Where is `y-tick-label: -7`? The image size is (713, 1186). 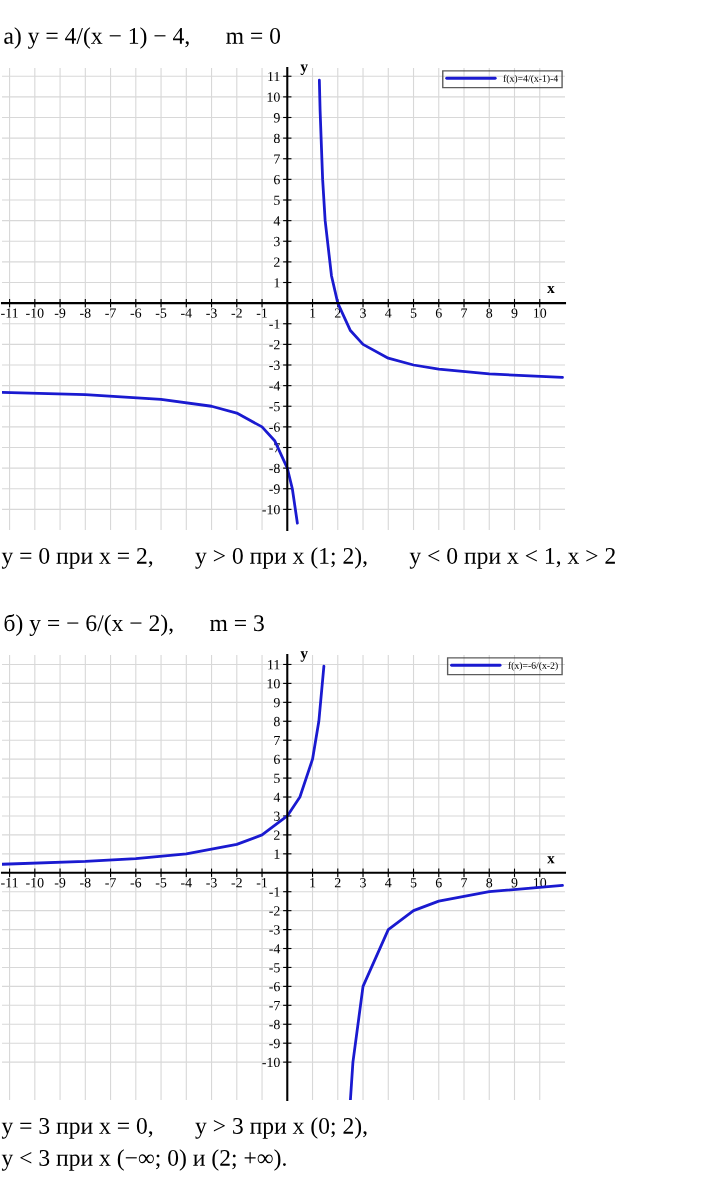
y-tick-label: -7 is located at coordinates (274, 1006).